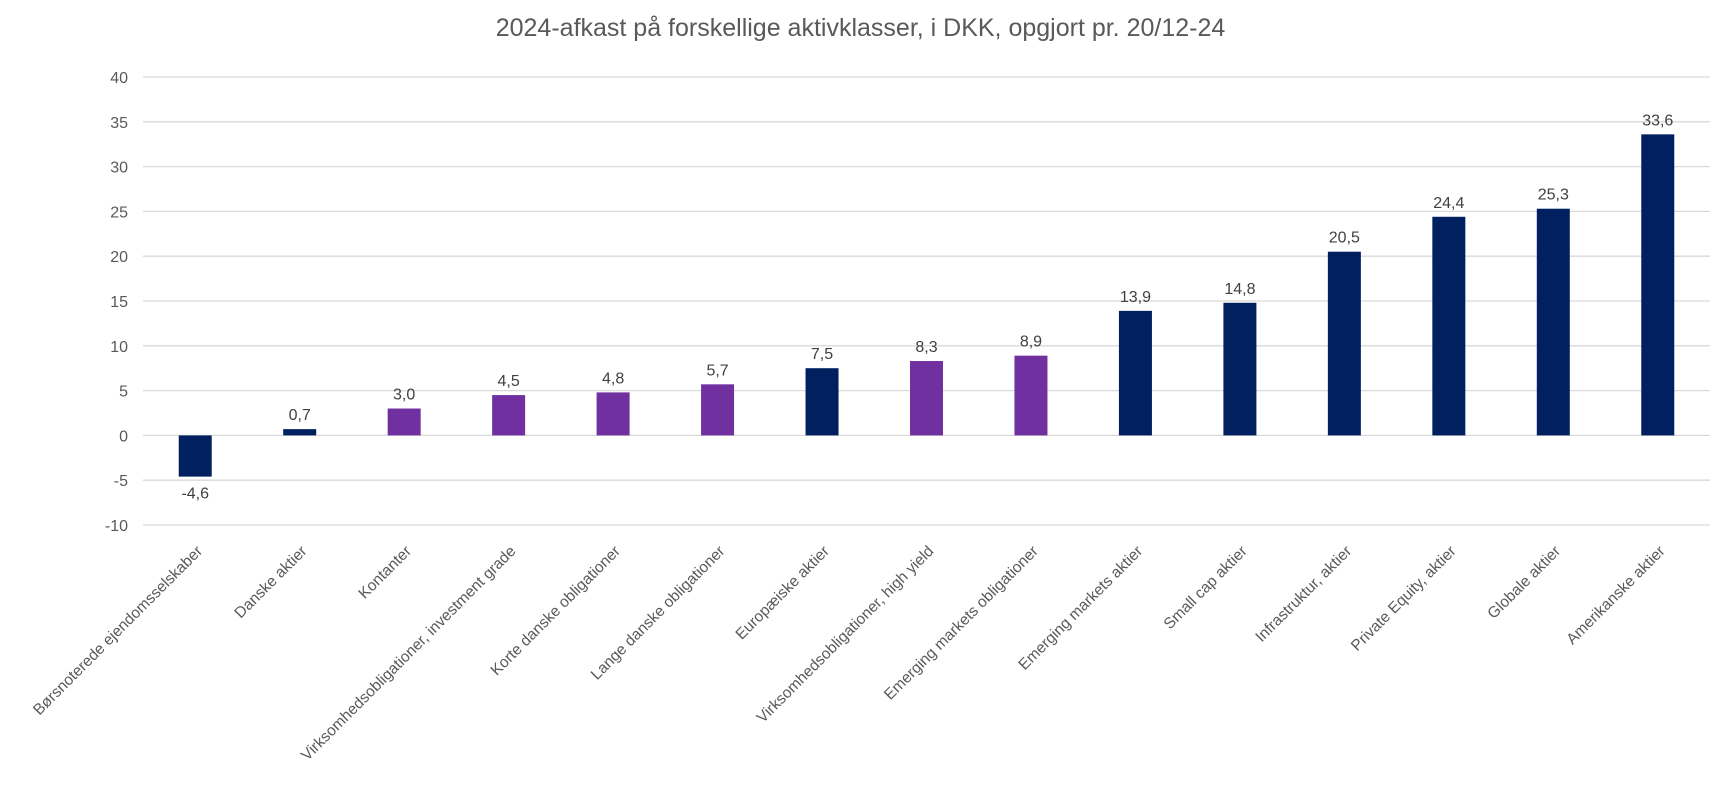 The height and width of the screenshot is (789, 1721). What do you see at coordinates (1657, 120) in the screenshot?
I see `data-label: 33,6` at bounding box center [1657, 120].